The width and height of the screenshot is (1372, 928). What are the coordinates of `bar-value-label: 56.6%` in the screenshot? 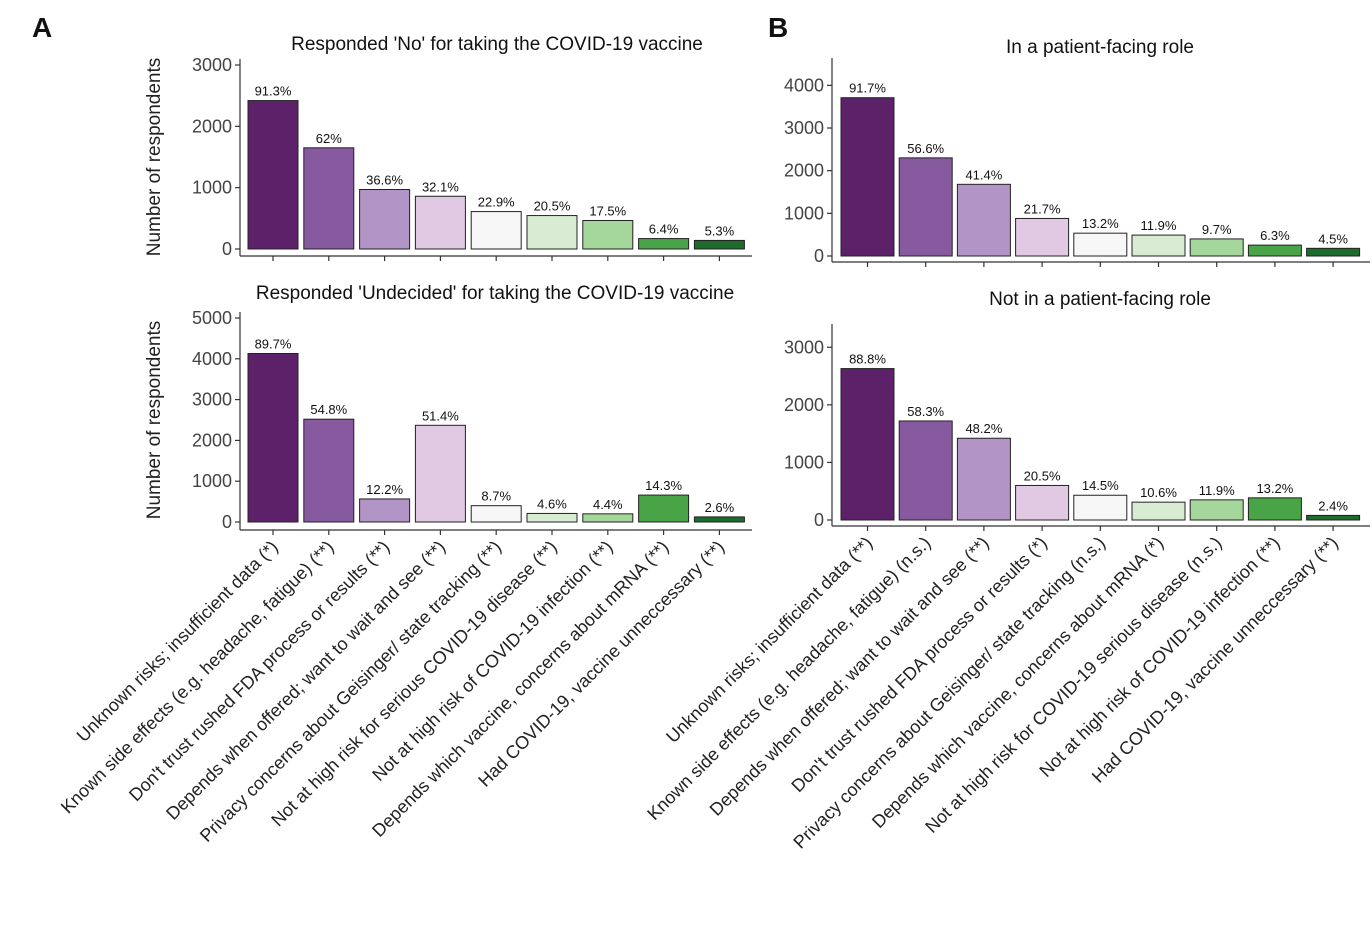 It's located at (925, 148).